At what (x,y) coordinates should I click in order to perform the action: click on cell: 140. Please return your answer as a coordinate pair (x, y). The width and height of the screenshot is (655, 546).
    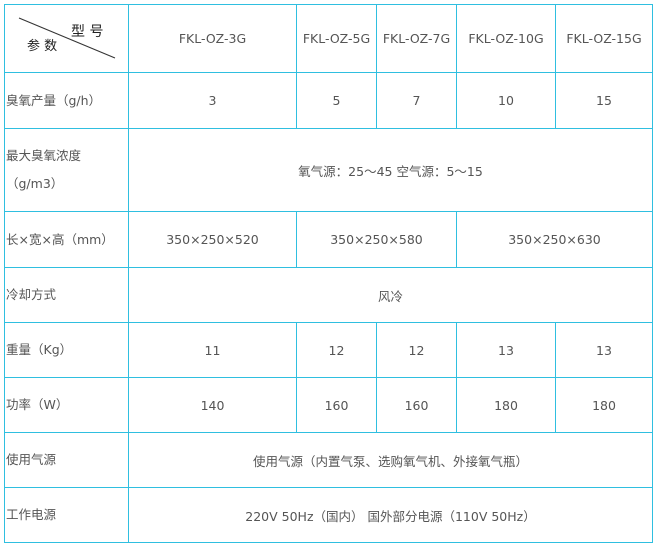
    Looking at the image, I should click on (212, 405).